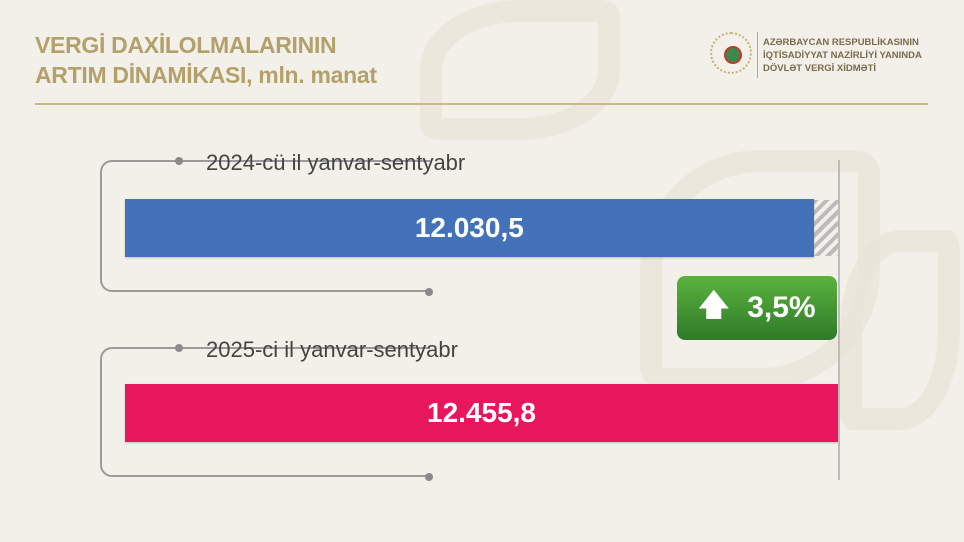  I want to click on title-line-2: ARTIM DİNAMİKASI, mln. manat, so click(206, 75).